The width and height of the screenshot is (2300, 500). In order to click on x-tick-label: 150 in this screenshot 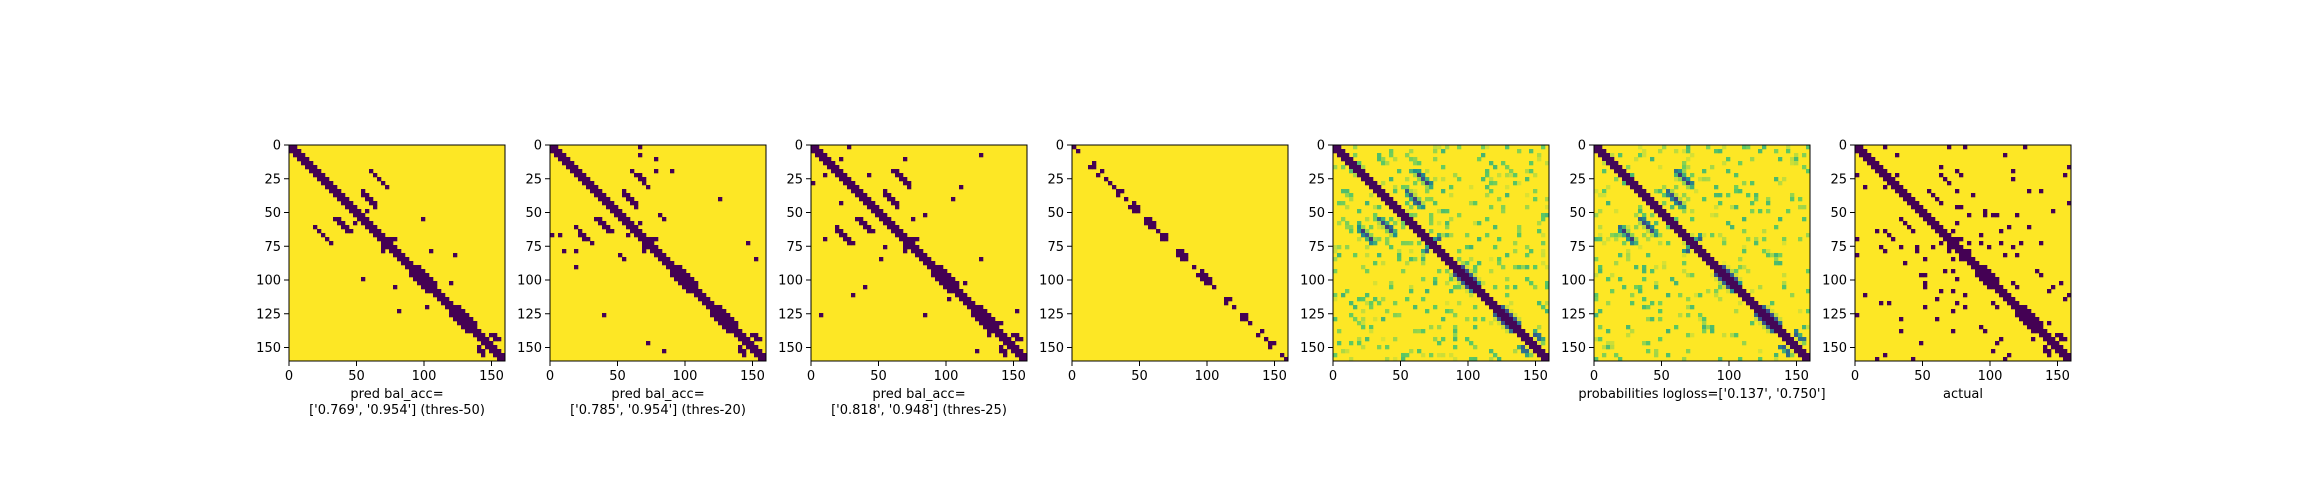, I will do `click(1796, 376)`.